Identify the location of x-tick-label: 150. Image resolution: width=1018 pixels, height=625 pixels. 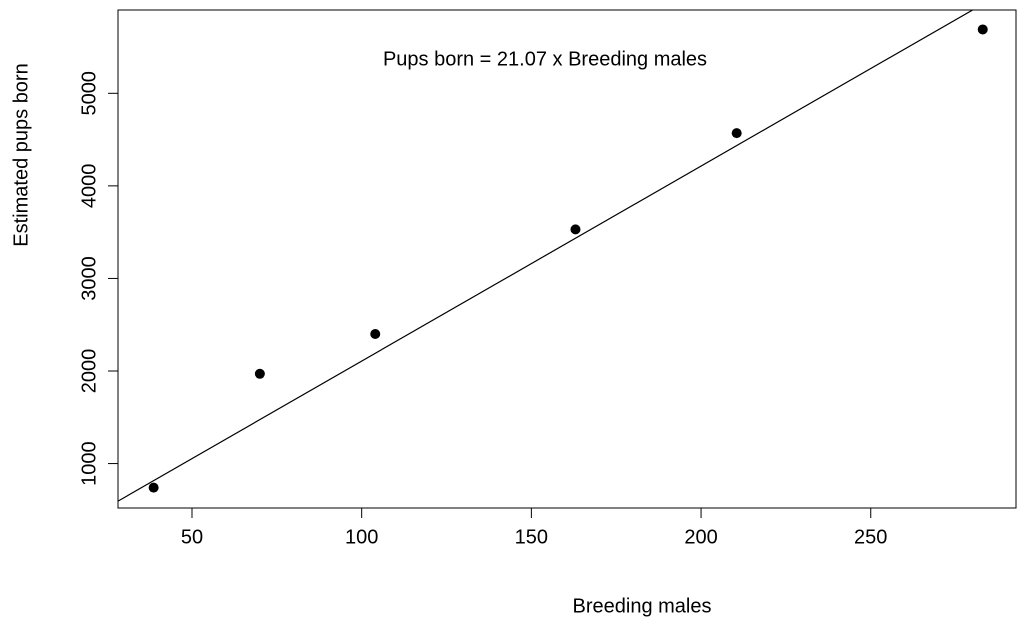
(531, 537).